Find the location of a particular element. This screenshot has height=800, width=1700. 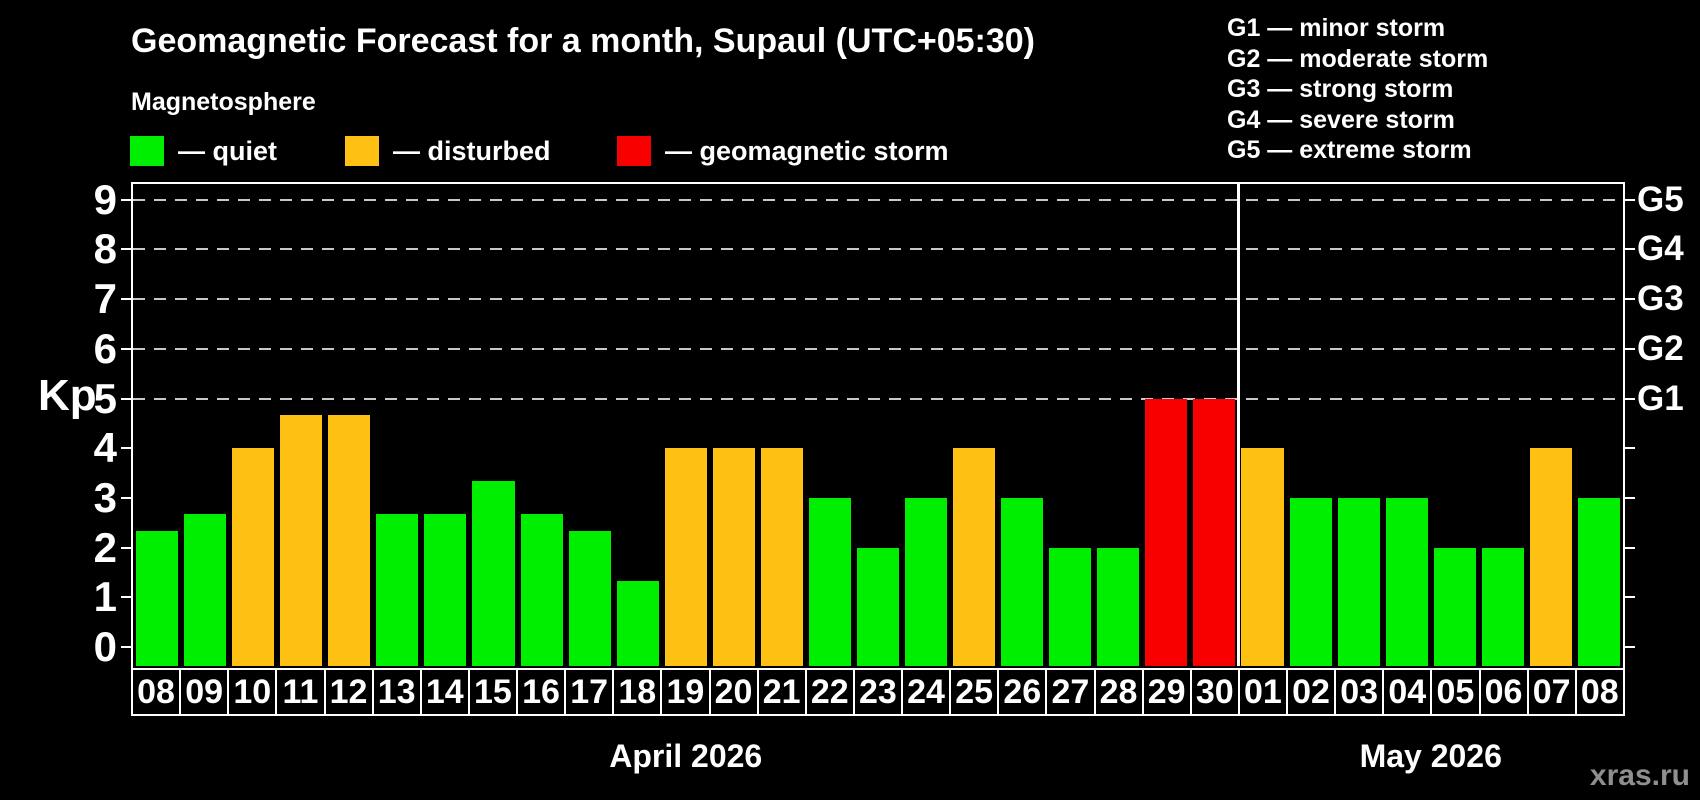

y-axis-tick-label: 4 is located at coordinates (105, 448).